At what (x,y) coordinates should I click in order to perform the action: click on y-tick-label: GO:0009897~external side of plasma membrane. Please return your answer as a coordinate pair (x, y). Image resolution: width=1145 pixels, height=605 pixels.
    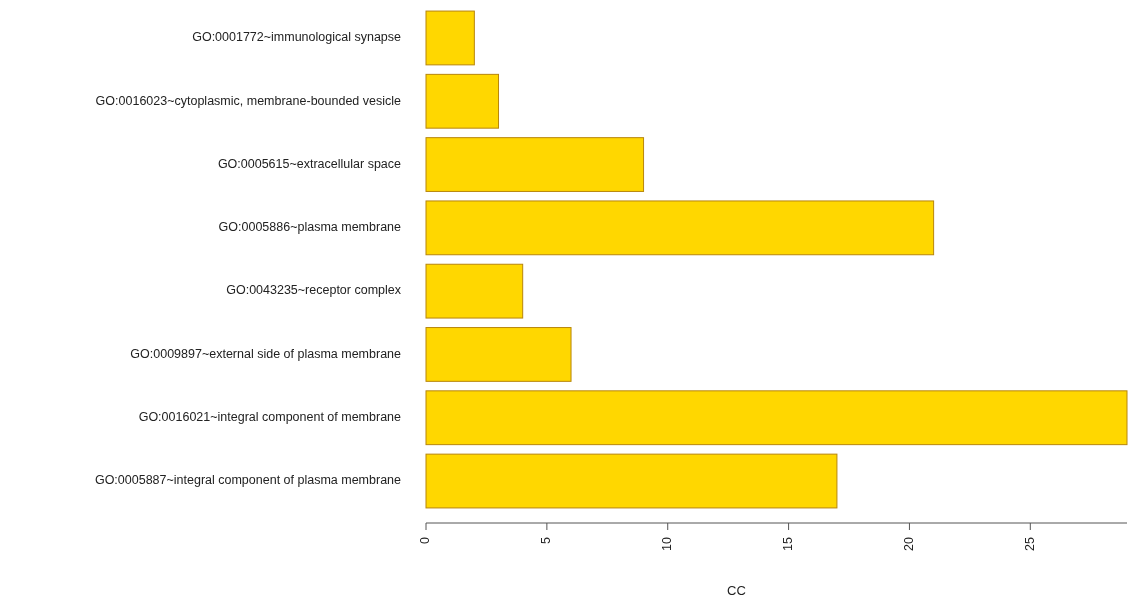
    Looking at the image, I should click on (266, 353).